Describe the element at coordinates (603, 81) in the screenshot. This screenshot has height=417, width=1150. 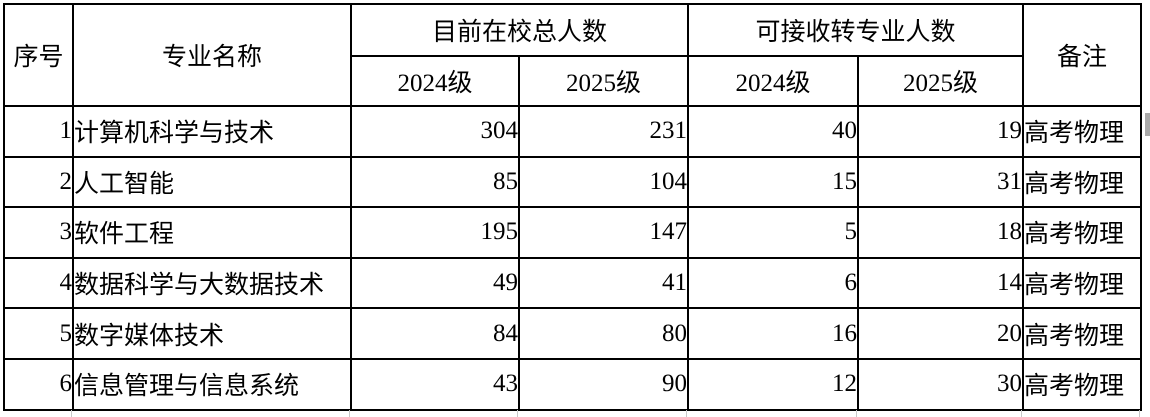
I see `header-current-2025: 2025级` at that location.